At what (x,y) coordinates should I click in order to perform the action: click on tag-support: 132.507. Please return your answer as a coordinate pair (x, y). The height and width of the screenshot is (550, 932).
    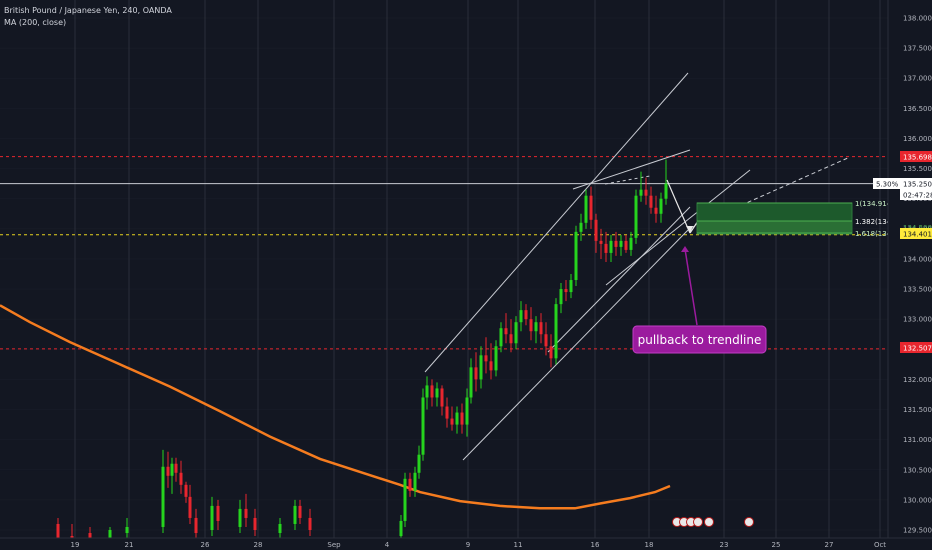
    Looking at the image, I should click on (917, 349).